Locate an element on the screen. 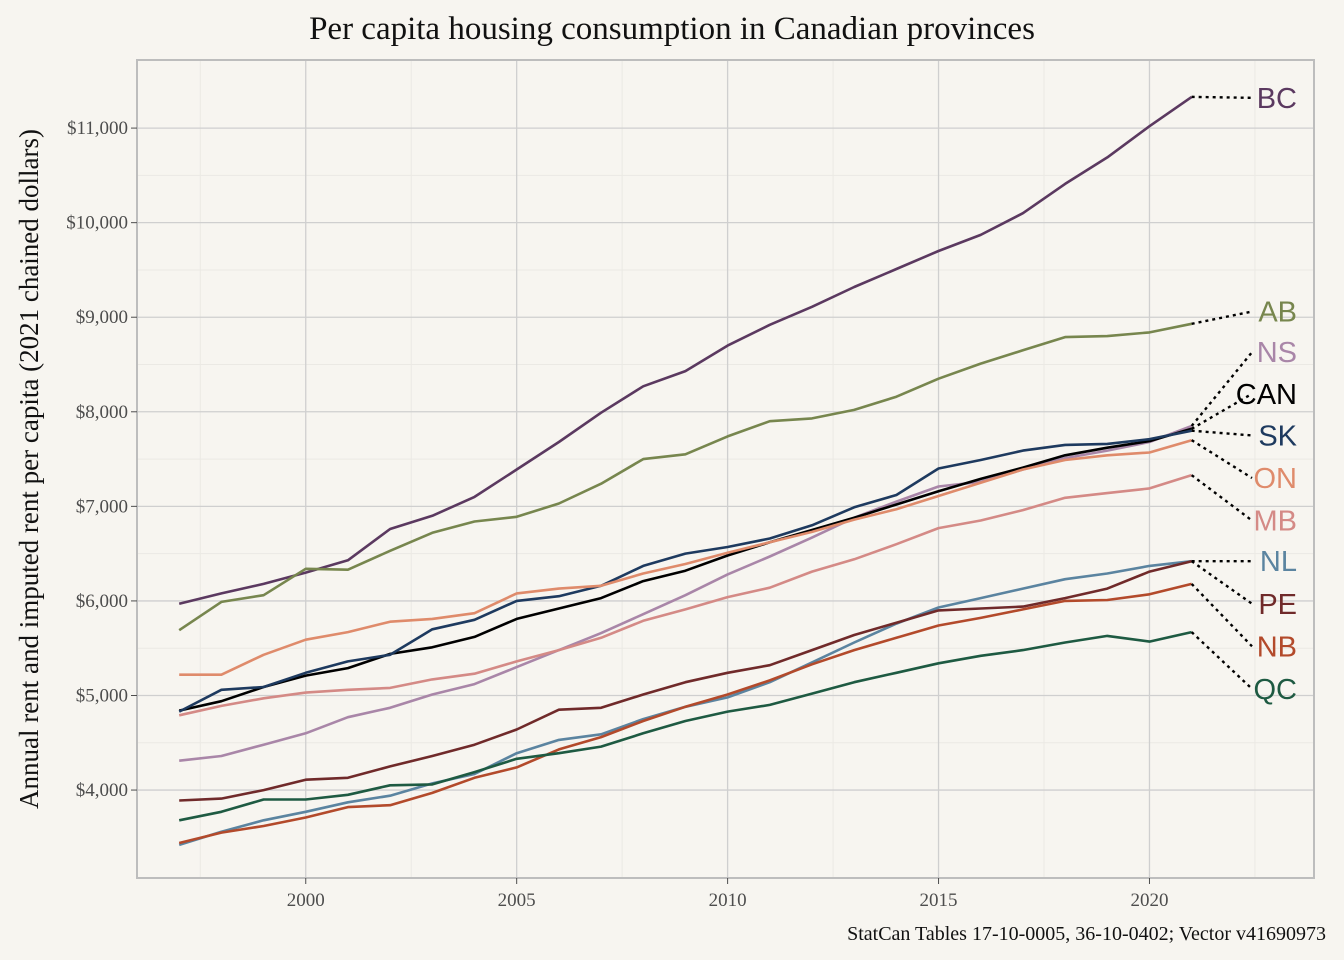 The width and height of the screenshot is (1344, 960). series-label-nl: NL is located at coordinates (1278, 562).